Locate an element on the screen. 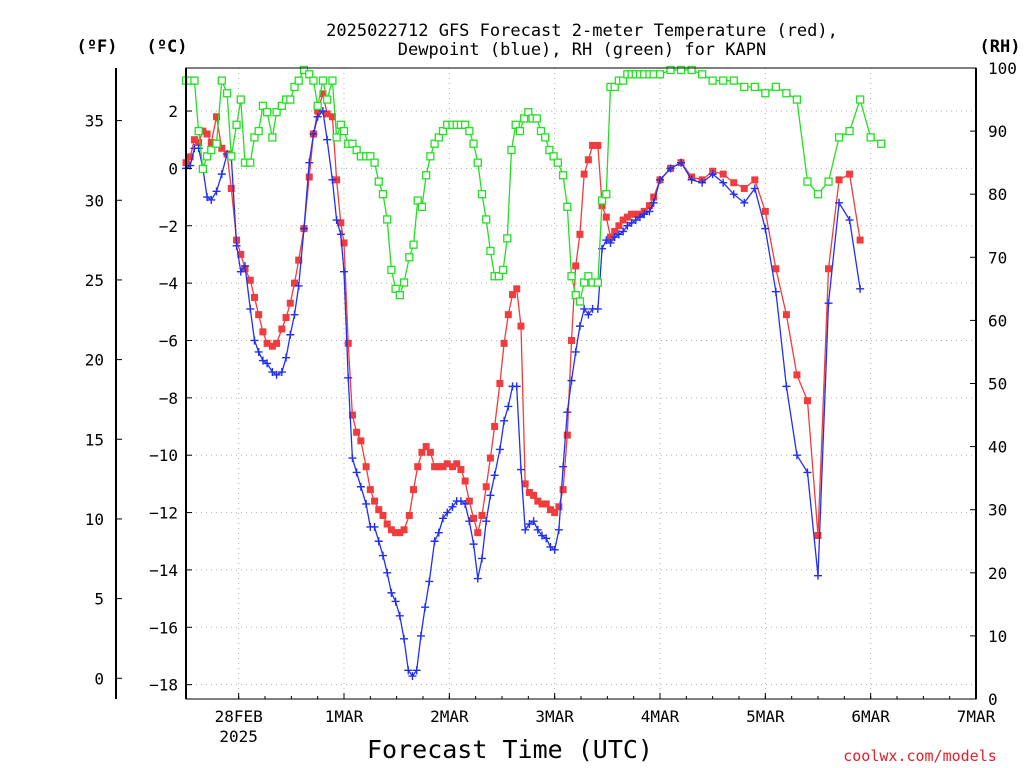 The image size is (1024, 768). fahrenheit-tick-label: 20 is located at coordinates (94, 360).